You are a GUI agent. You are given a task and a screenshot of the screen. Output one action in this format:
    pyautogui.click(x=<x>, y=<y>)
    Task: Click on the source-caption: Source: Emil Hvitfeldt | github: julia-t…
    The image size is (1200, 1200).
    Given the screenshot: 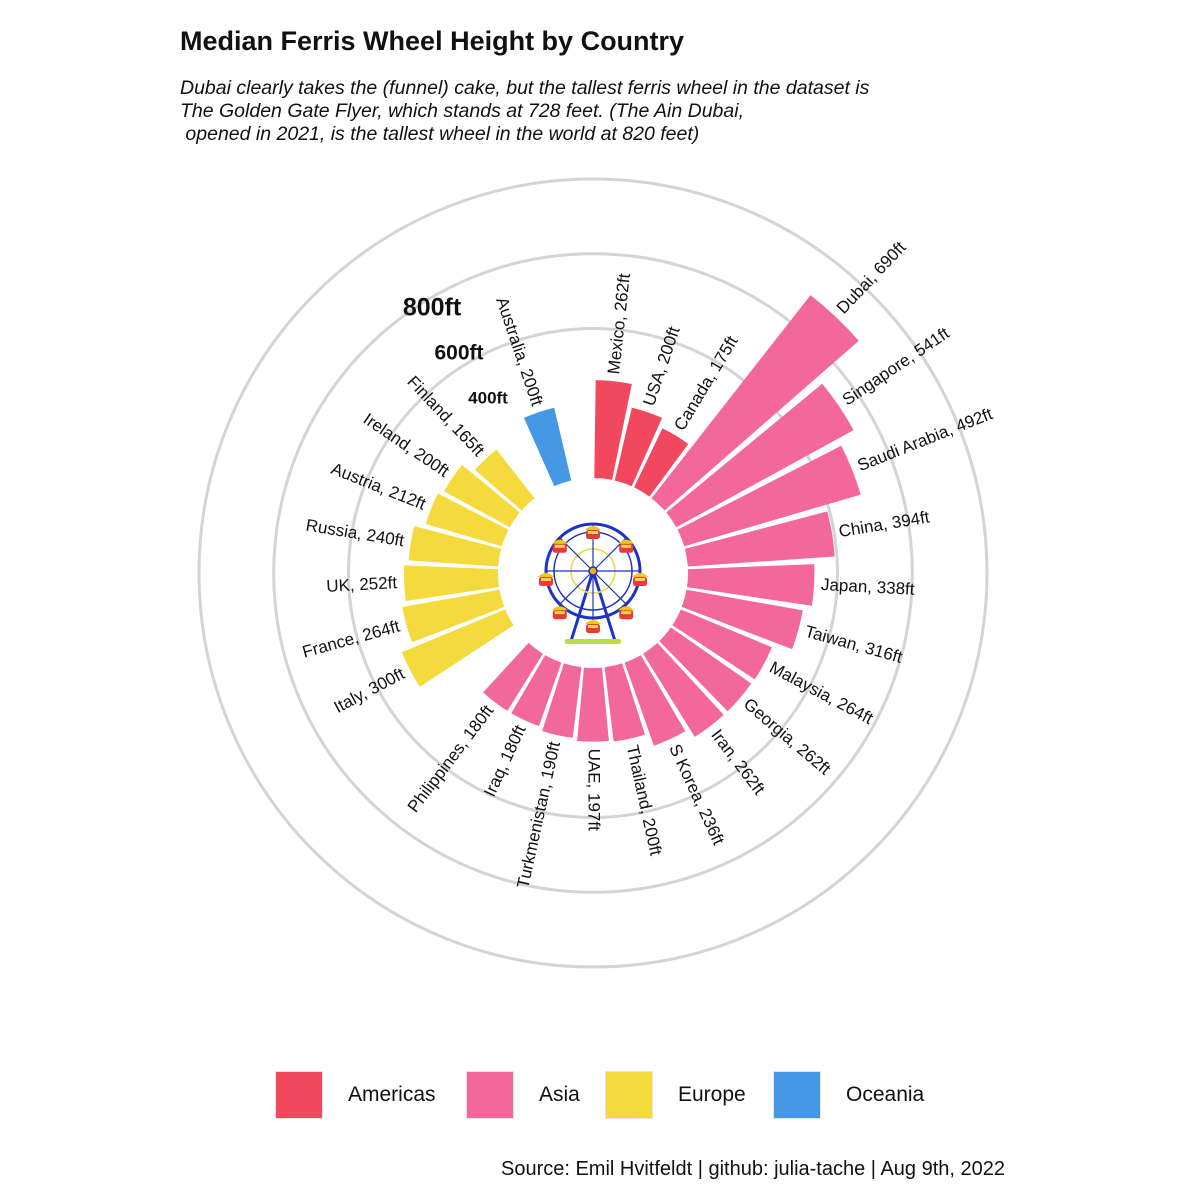 What is the action you would take?
    pyautogui.click(x=752, y=1169)
    